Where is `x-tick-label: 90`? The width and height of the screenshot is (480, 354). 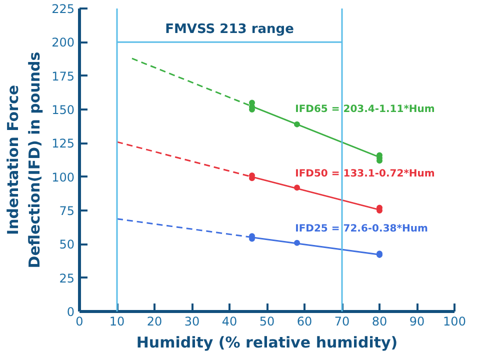
x-tick-label: 90 is located at coordinates (417, 321).